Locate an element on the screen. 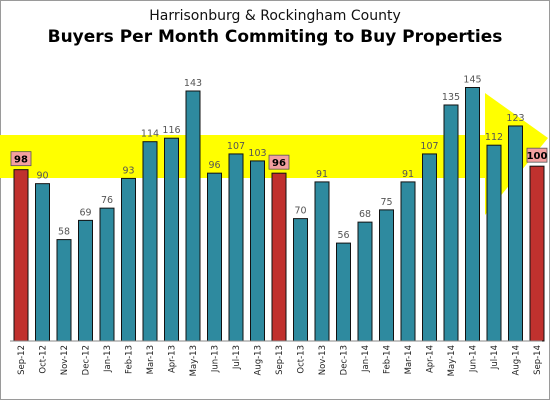  data-label-feb-13: 93 is located at coordinates (128, 170).